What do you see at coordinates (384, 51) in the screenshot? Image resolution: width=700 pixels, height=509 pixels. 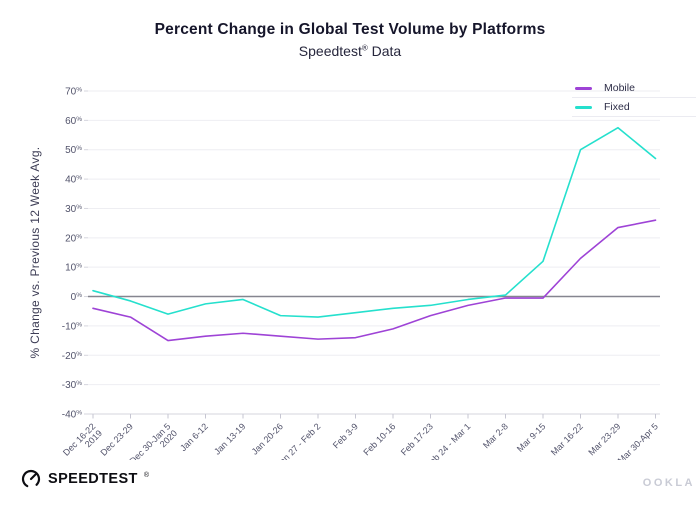 I see `subtitle-suffix: Data` at bounding box center [384, 51].